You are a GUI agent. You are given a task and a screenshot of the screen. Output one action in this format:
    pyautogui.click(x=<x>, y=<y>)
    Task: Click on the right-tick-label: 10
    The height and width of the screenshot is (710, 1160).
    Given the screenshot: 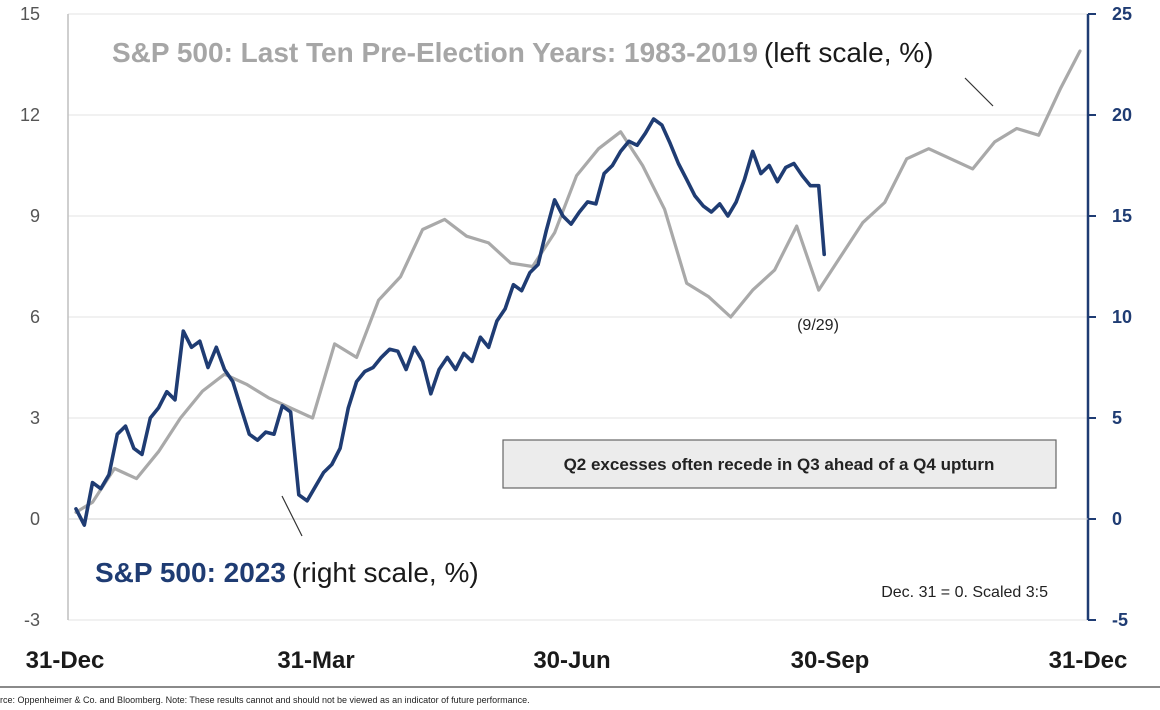 What is the action you would take?
    pyautogui.click(x=1122, y=317)
    